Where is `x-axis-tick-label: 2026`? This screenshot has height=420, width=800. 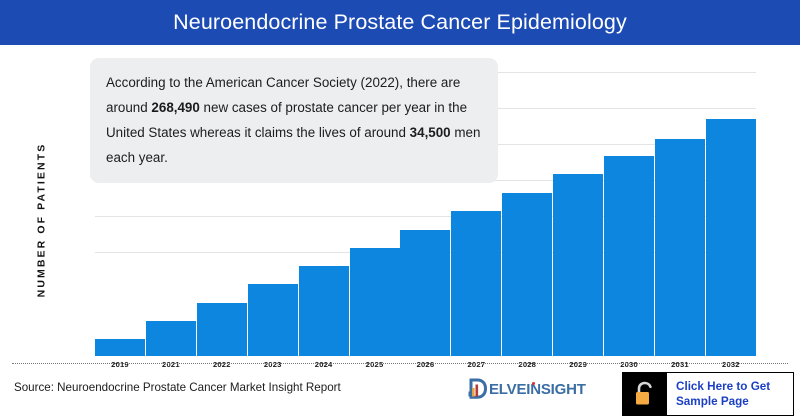
x-axis-tick-label: 2026 is located at coordinates (425, 364).